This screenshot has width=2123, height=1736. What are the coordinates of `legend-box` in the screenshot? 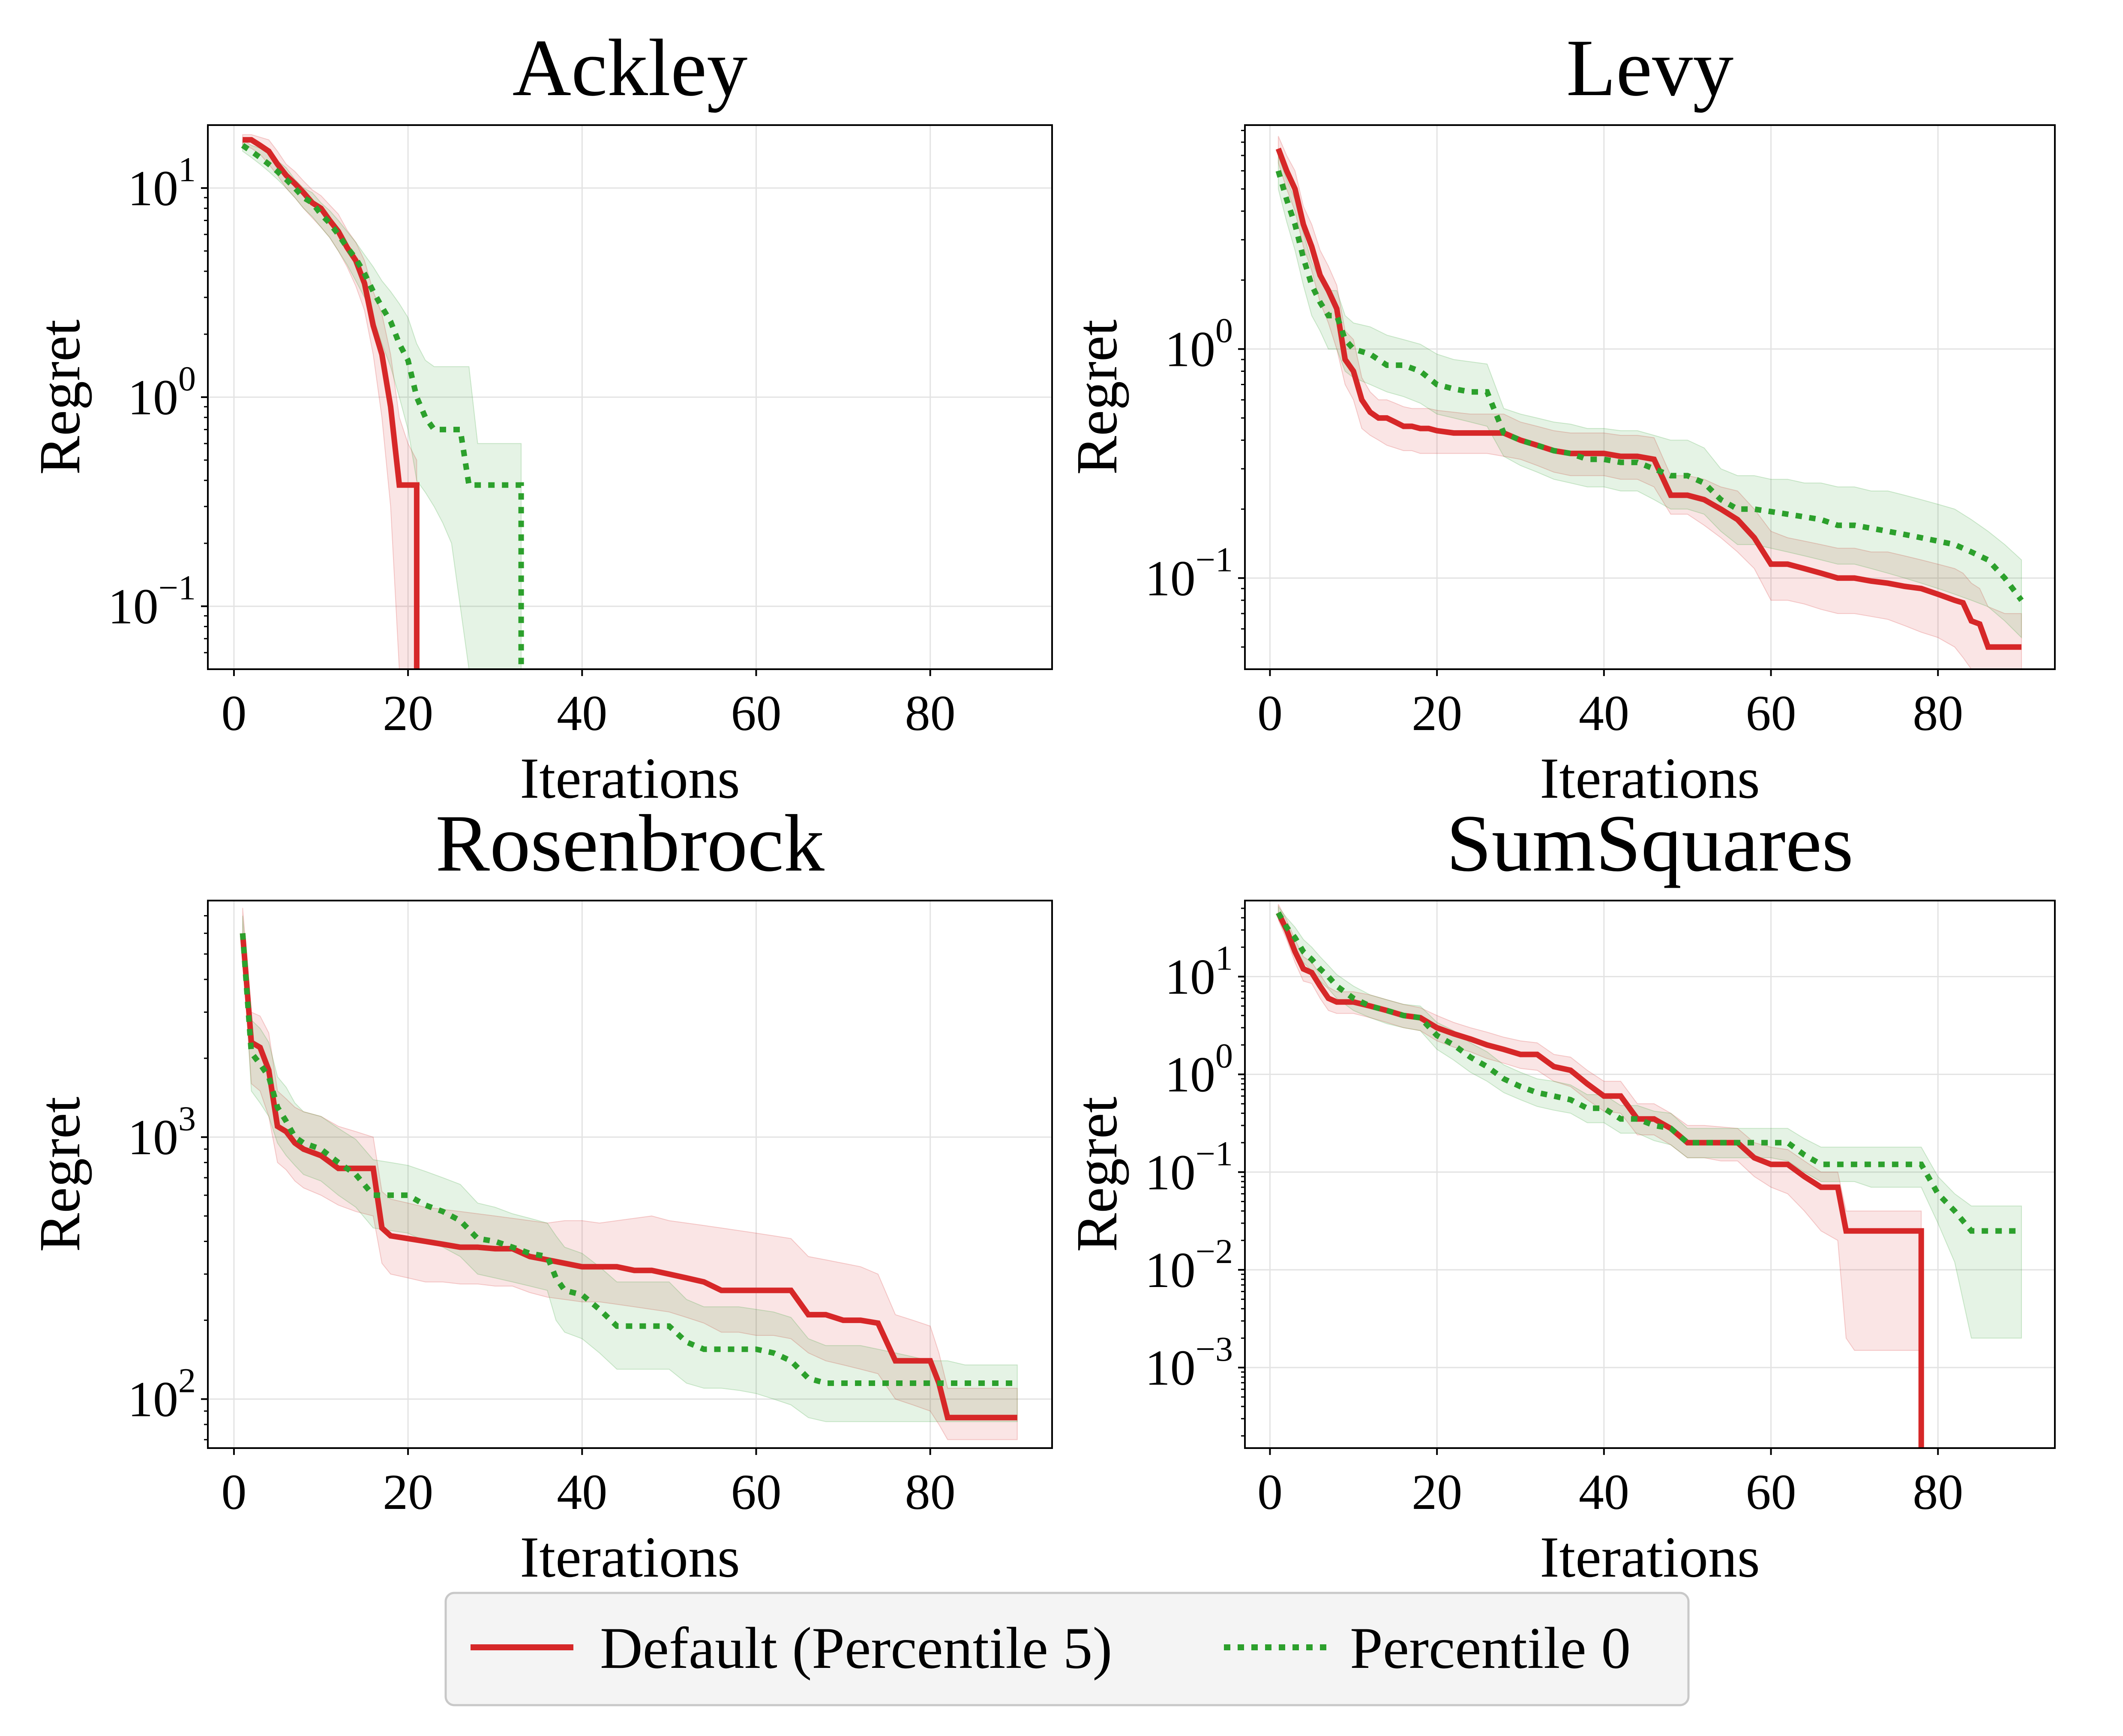 It's located at (1067, 1649).